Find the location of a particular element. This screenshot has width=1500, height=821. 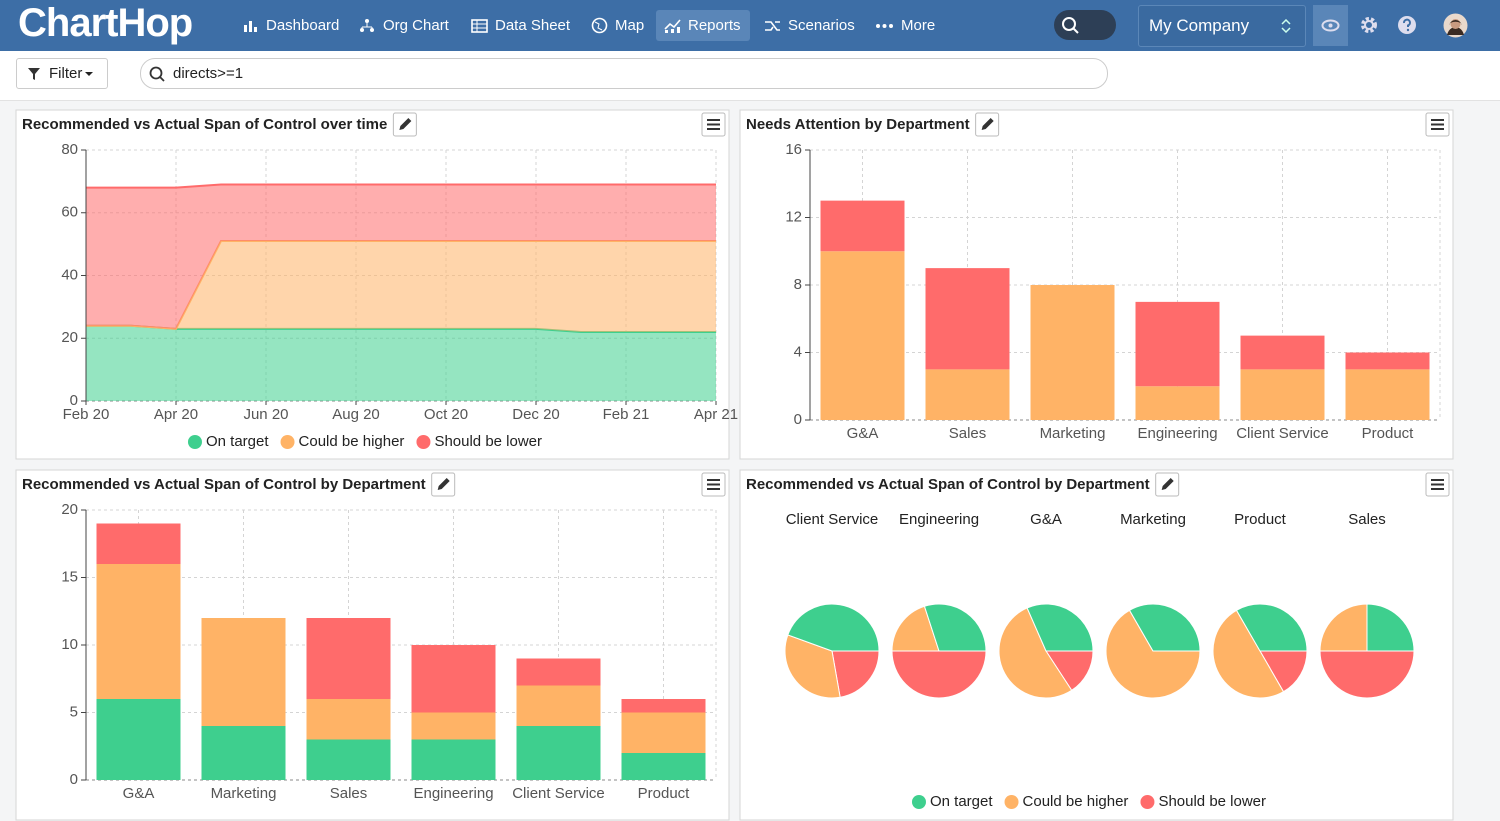

x-tick-label: Apr 21 is located at coordinates (716, 414).